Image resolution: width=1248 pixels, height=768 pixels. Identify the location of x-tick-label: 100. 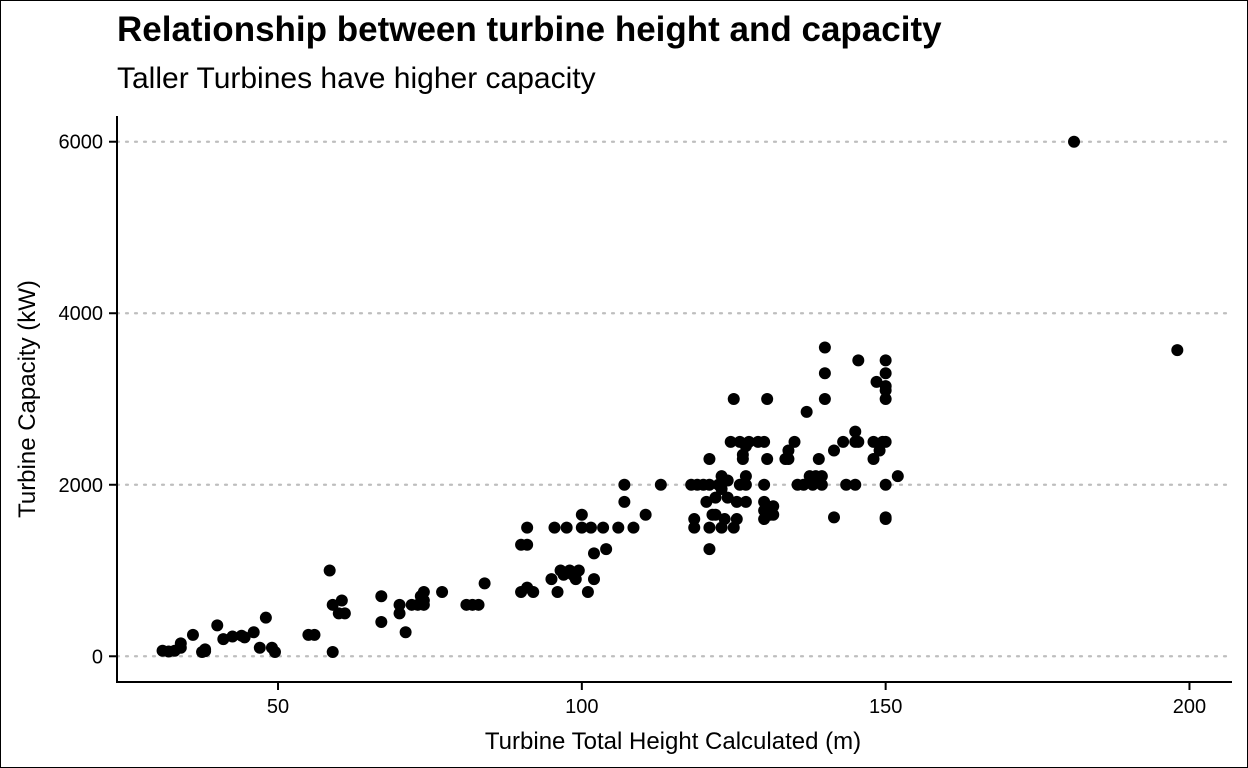
(581, 707).